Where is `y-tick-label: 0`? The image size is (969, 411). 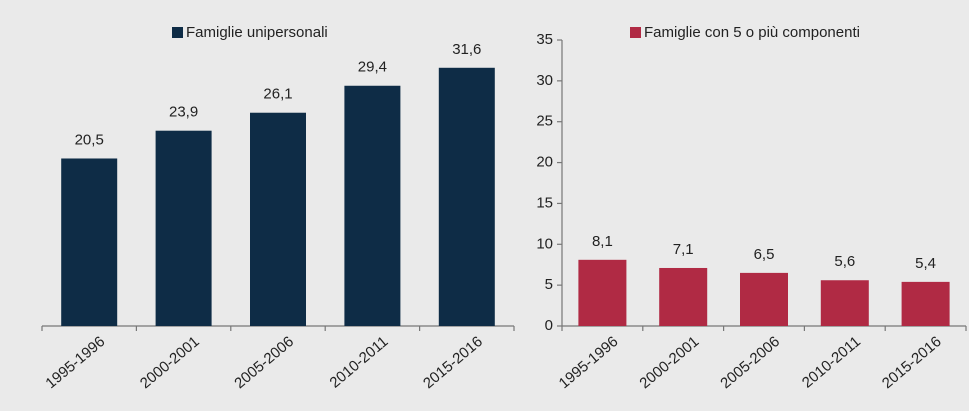 y-tick-label: 0 is located at coordinates (549, 325).